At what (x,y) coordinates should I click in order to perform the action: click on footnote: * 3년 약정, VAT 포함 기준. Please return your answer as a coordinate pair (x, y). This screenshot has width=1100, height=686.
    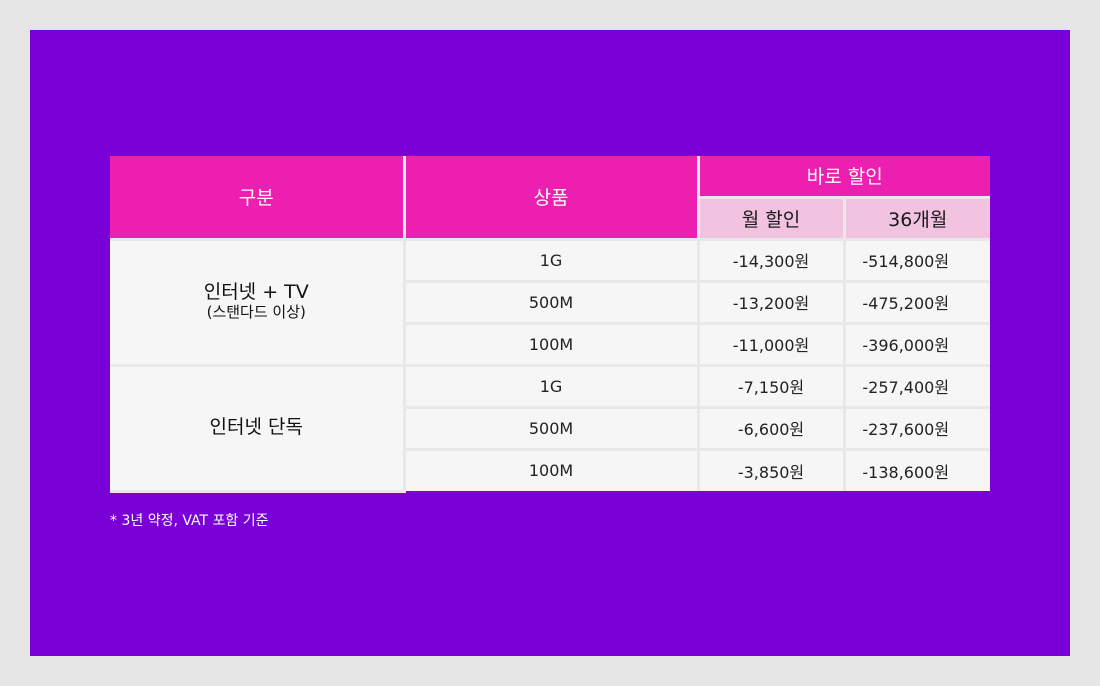
    Looking at the image, I should click on (189, 521).